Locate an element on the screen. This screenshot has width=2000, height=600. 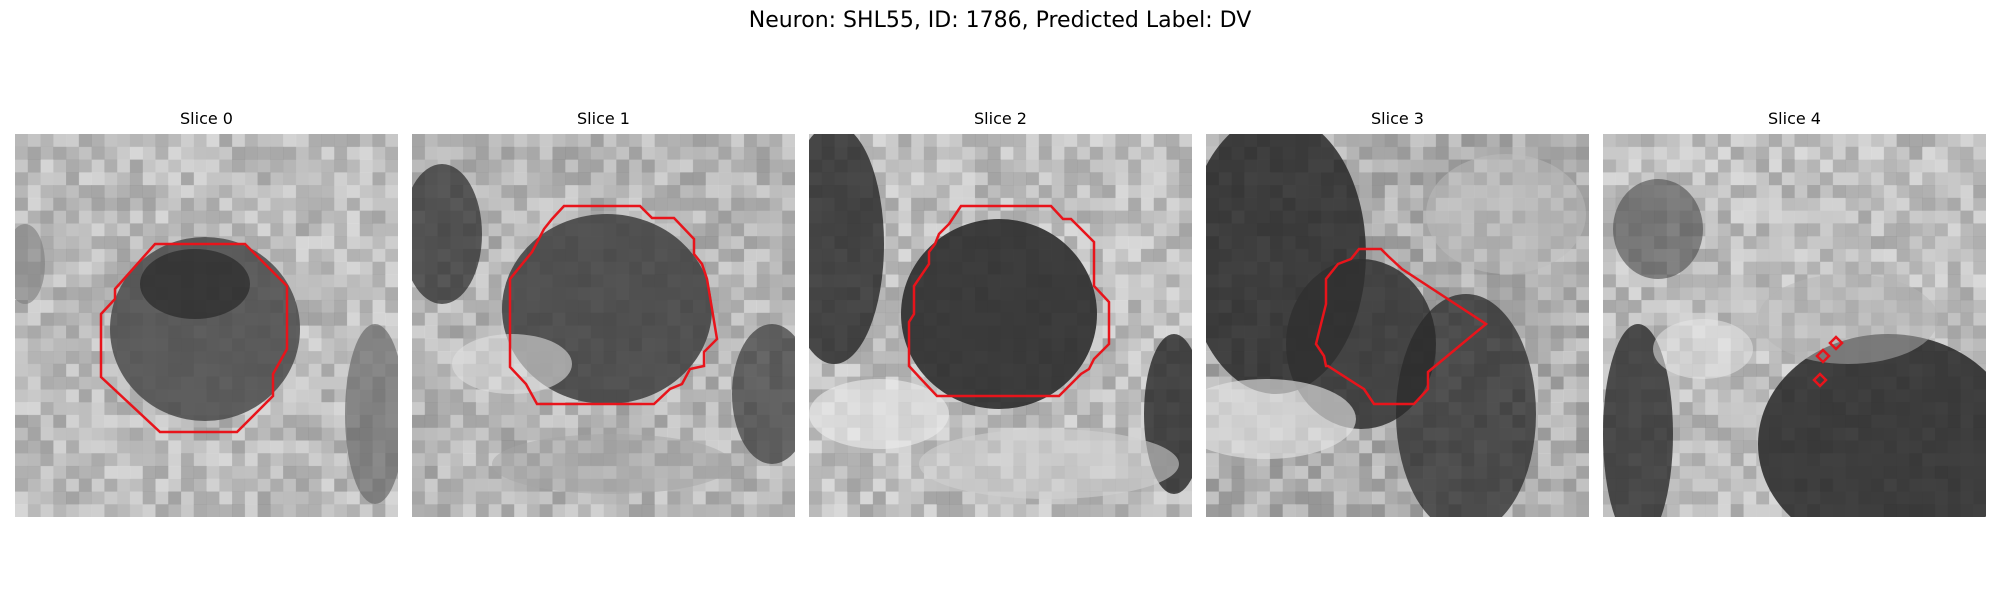
slice-panel-3: Slice 3 is located at coordinates (1397, 312).